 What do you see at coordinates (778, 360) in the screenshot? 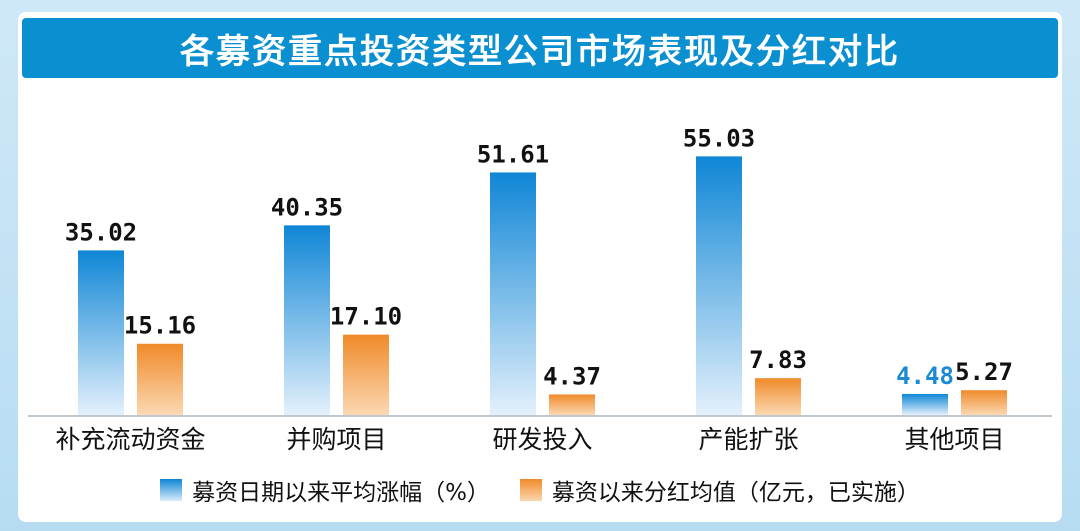
I see `data-label-dividend-3: 7.83` at bounding box center [778, 360].